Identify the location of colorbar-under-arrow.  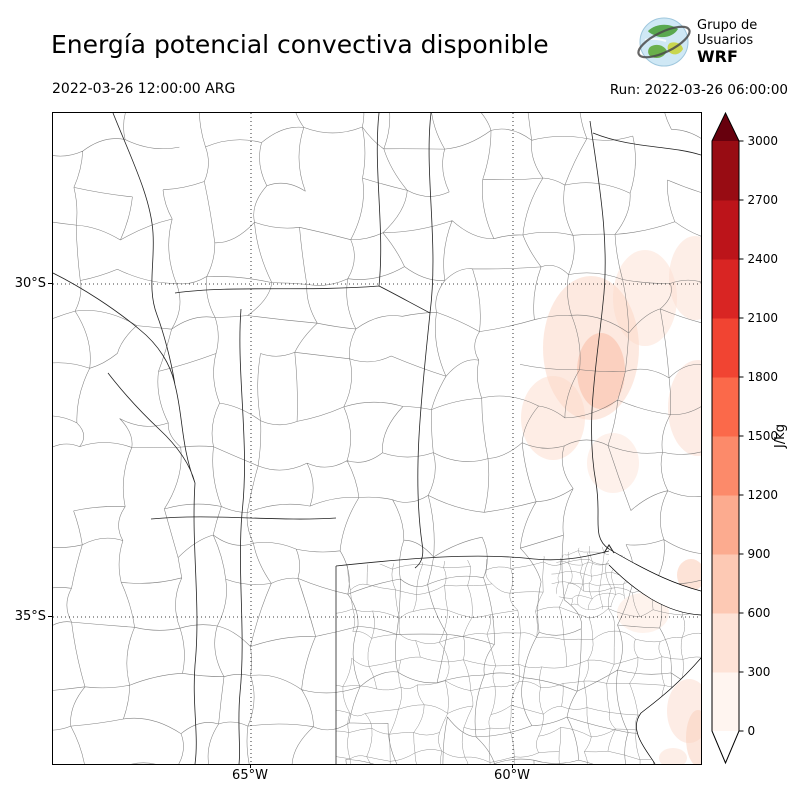
(725, 747).